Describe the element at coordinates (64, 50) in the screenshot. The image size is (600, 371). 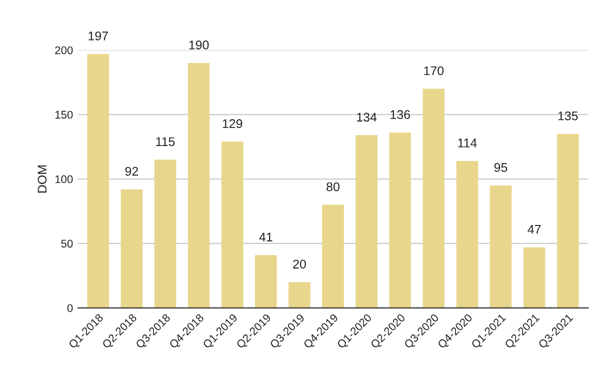
I see `y-tick-label: 200` at that location.